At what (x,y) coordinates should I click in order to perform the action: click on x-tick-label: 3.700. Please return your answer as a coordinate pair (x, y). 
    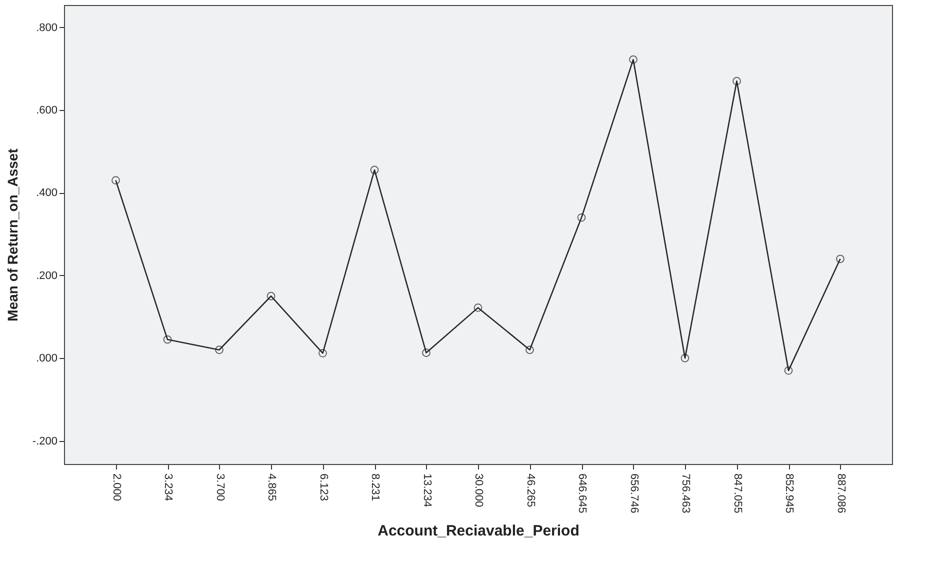
    Looking at the image, I should click on (220, 488).